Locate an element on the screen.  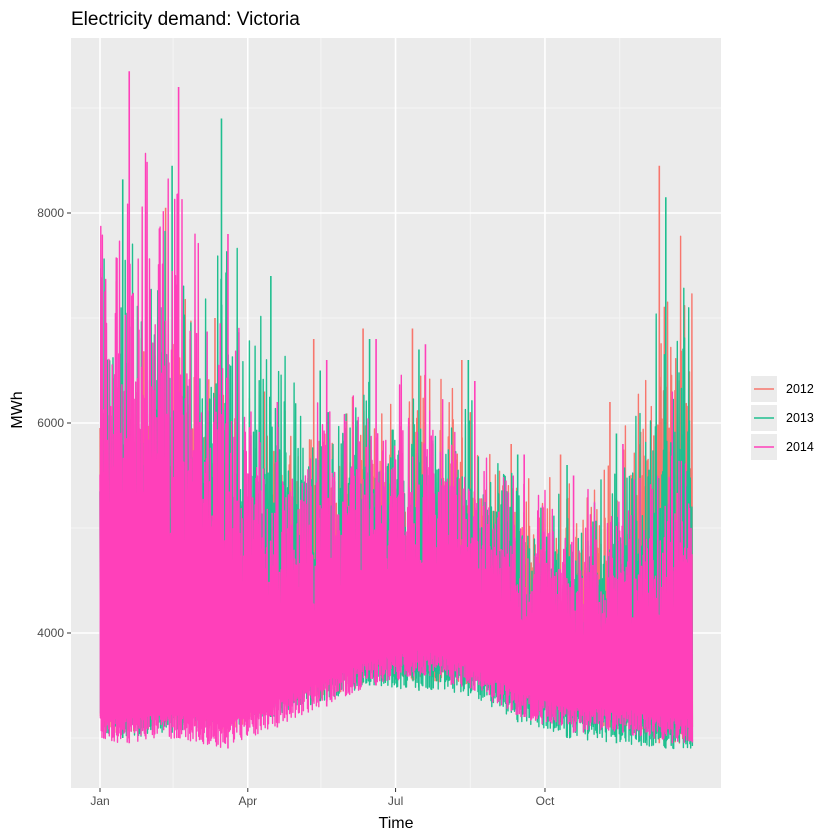
y-tick-label: 4000 is located at coordinates (50, 633).